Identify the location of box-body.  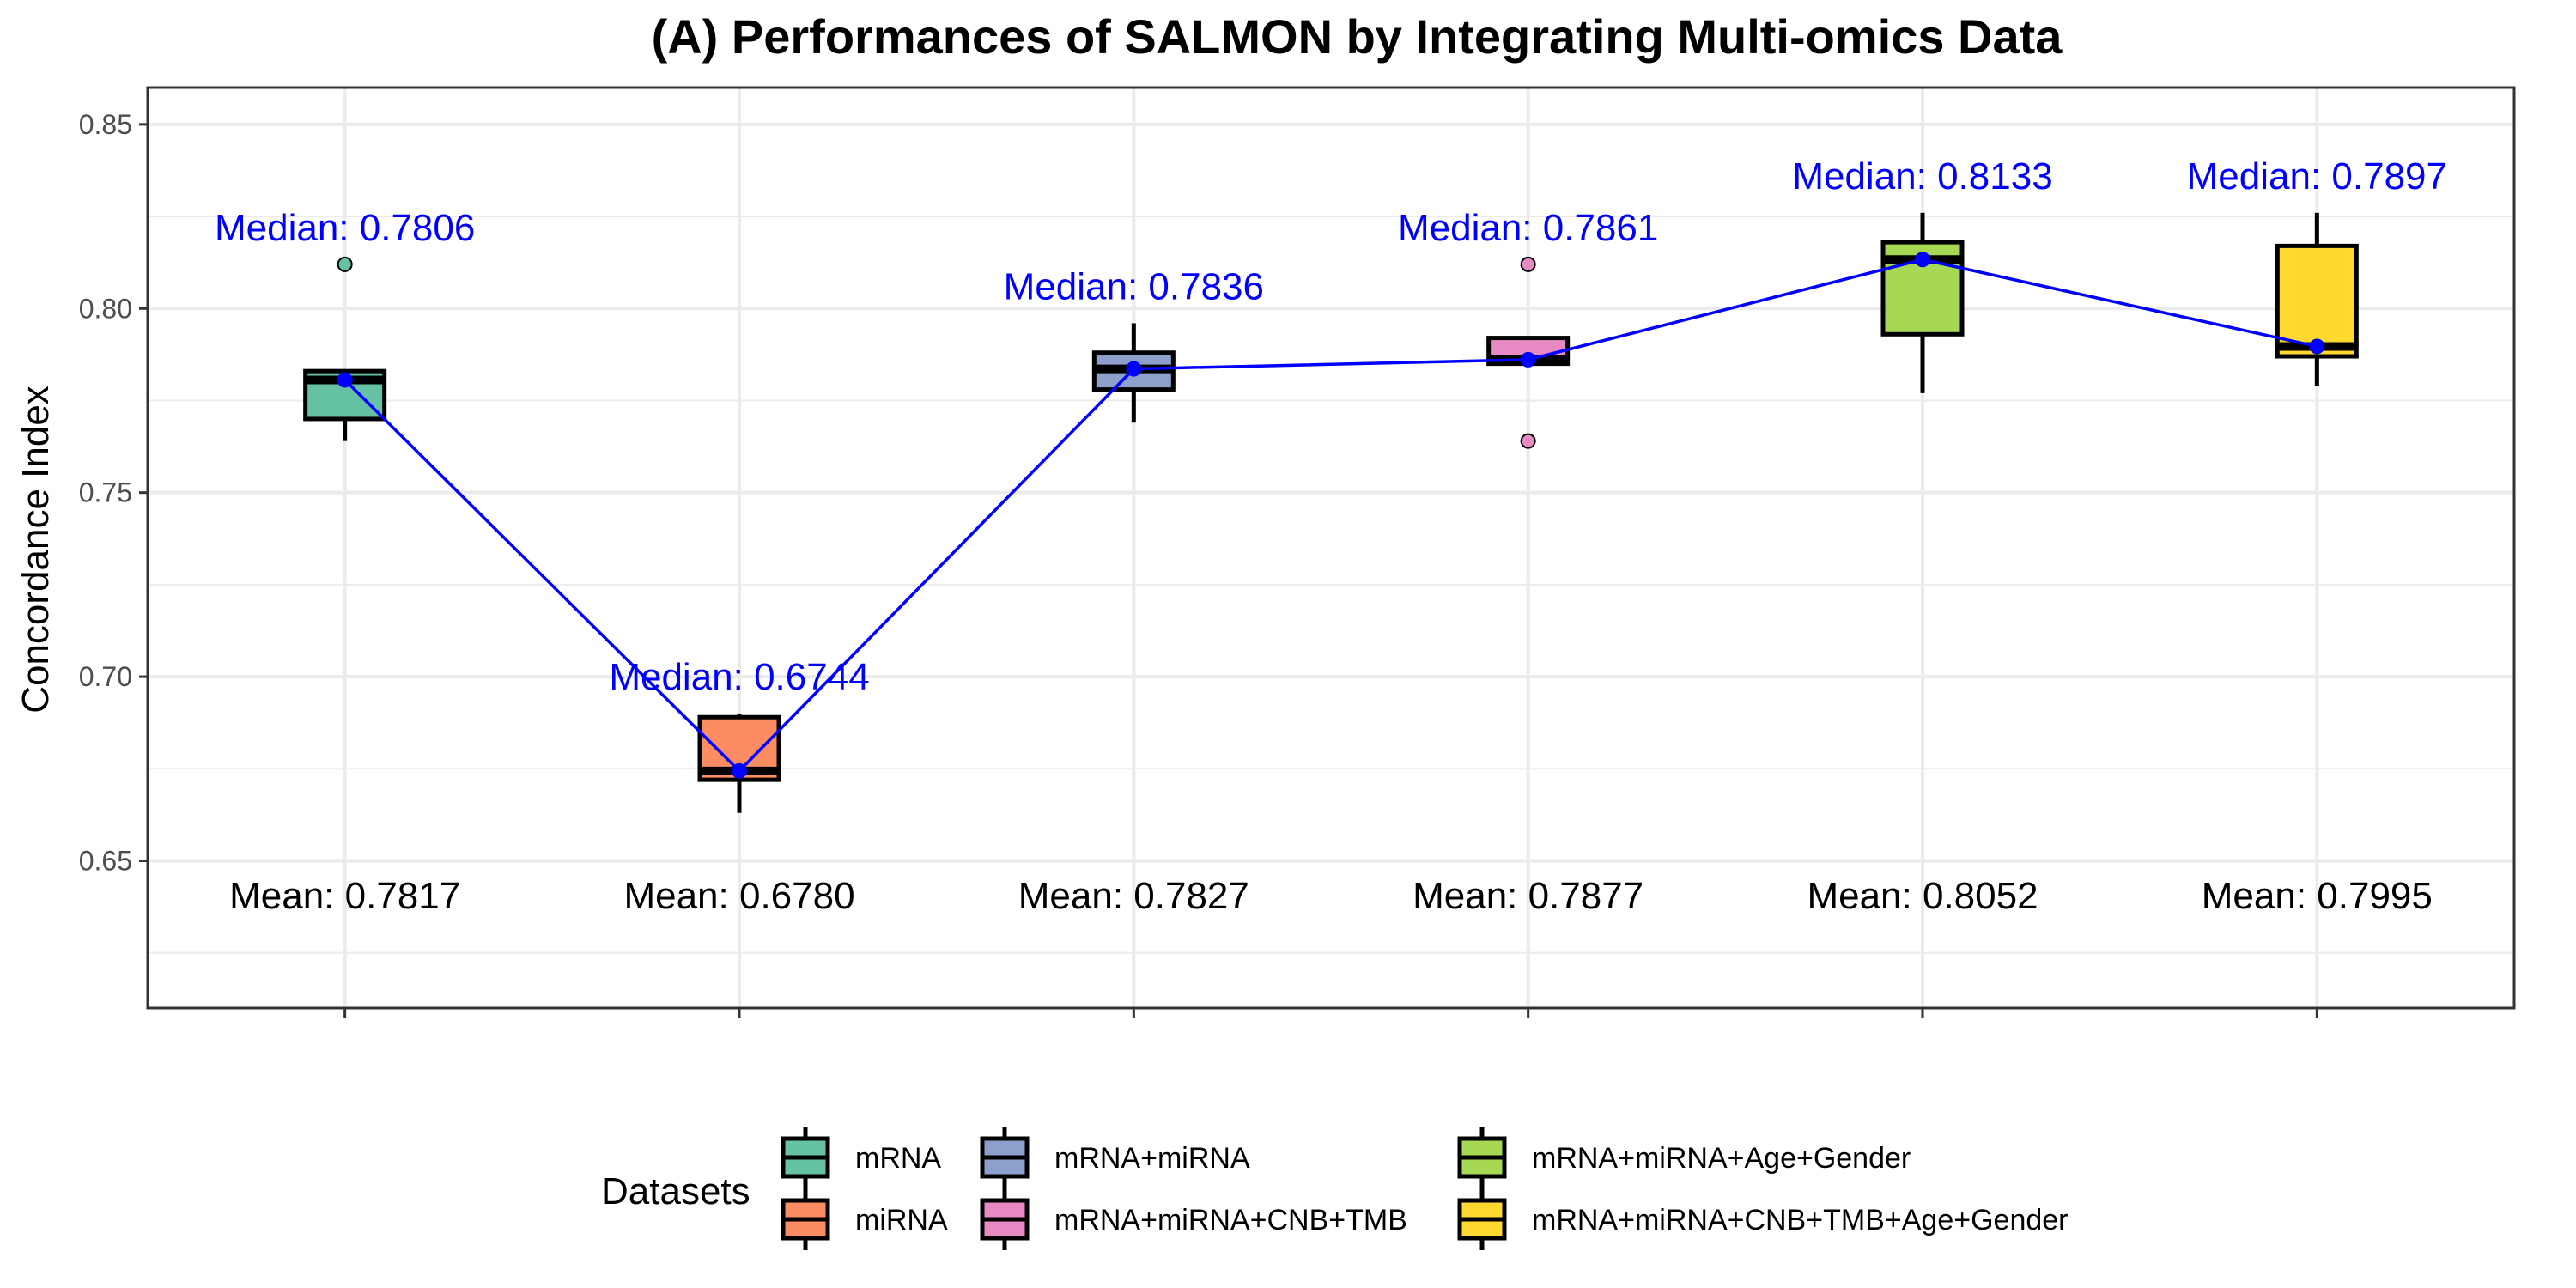
(2317, 301).